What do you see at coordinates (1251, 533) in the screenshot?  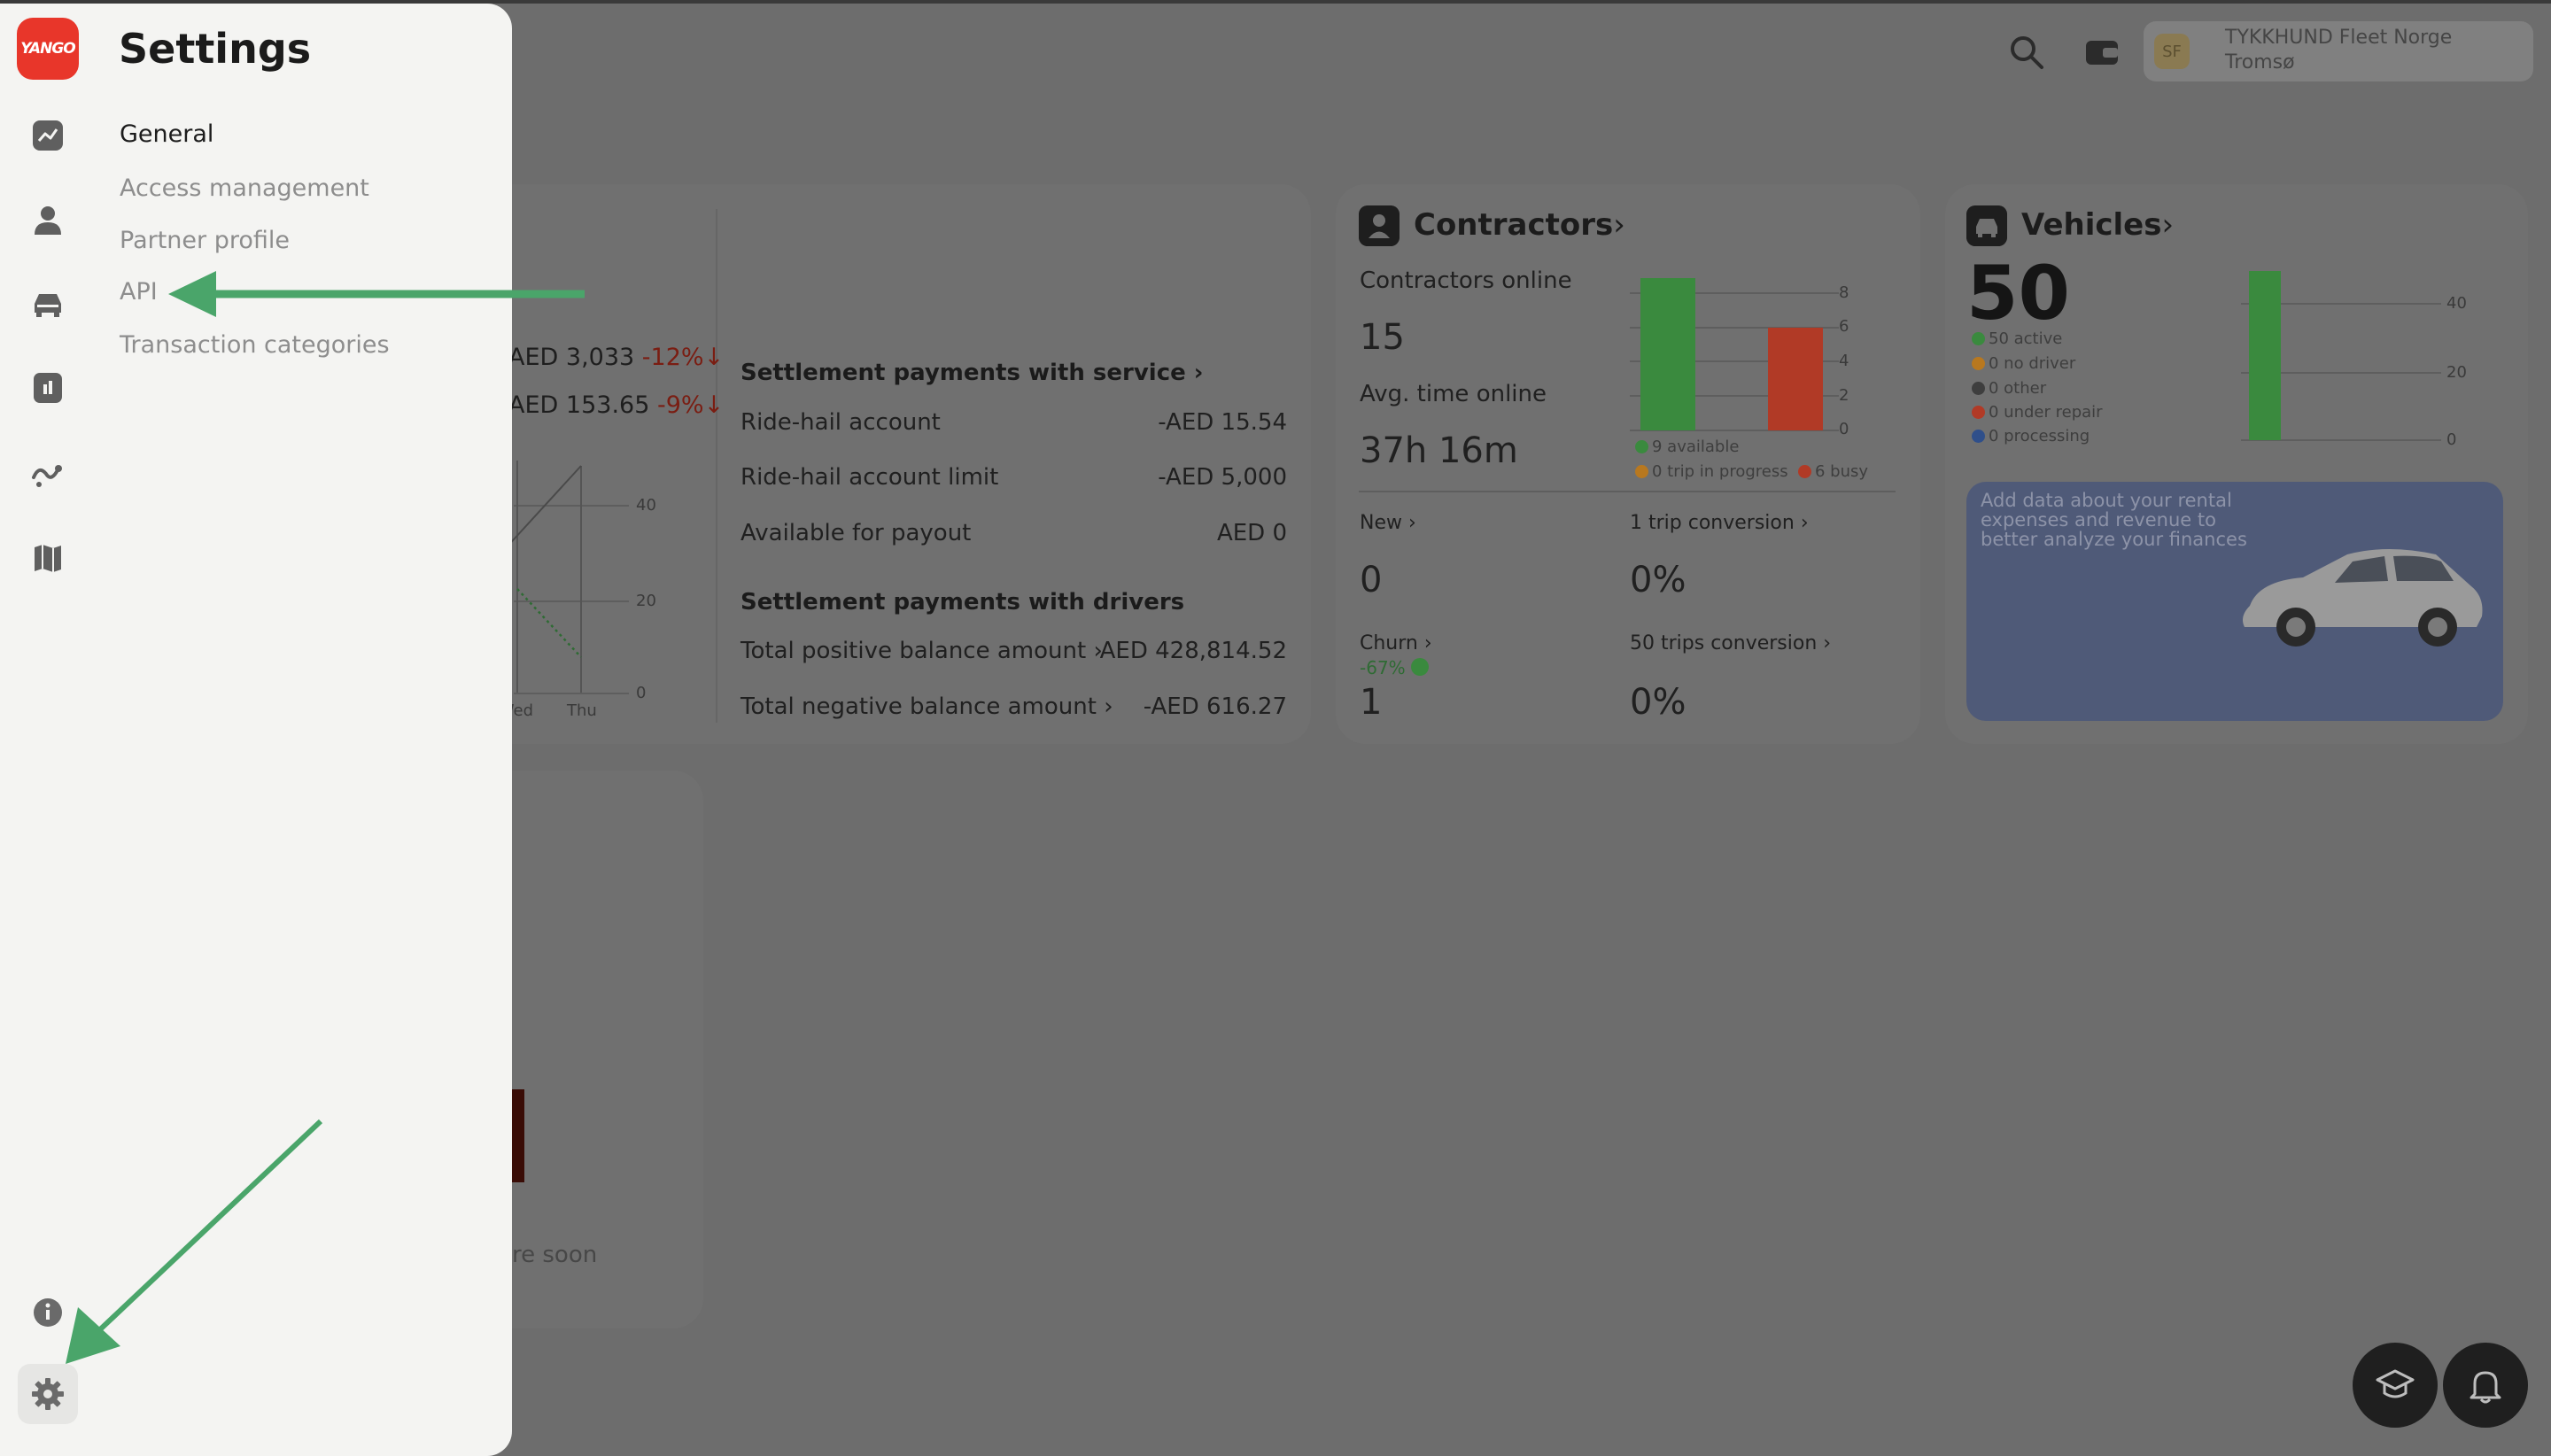 I see `available-payout-value: AED 0` at bounding box center [1251, 533].